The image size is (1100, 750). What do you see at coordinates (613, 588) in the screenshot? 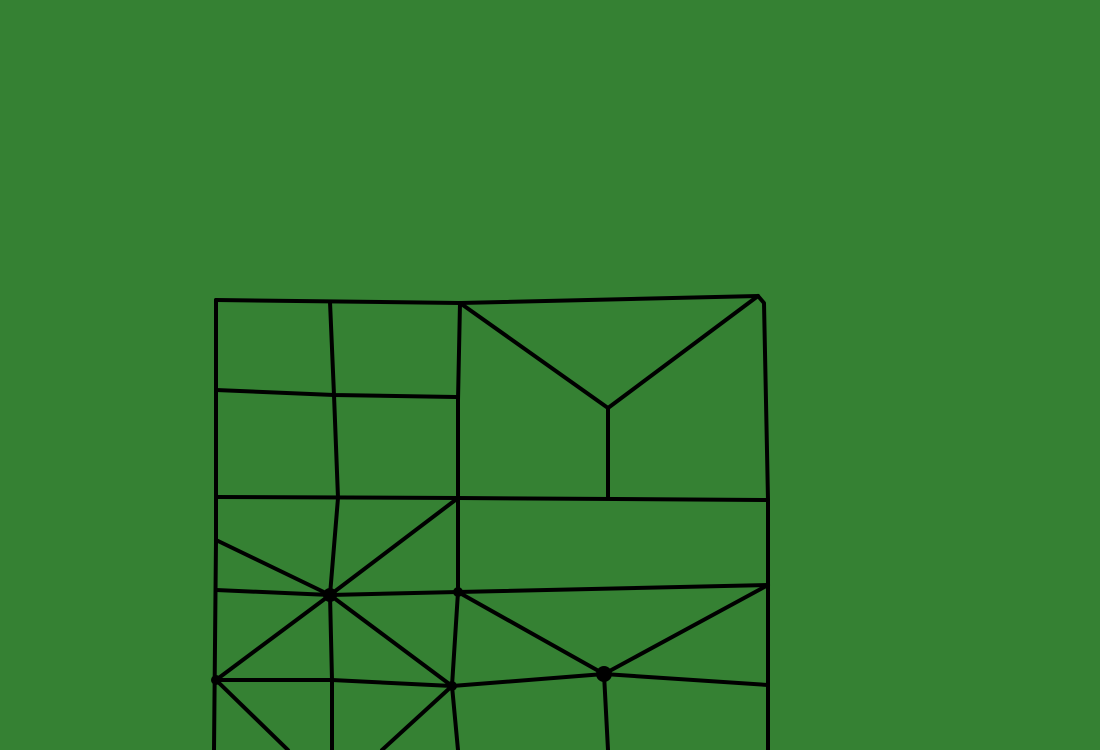
I see `lower-right-upper-horizontal` at bounding box center [613, 588].